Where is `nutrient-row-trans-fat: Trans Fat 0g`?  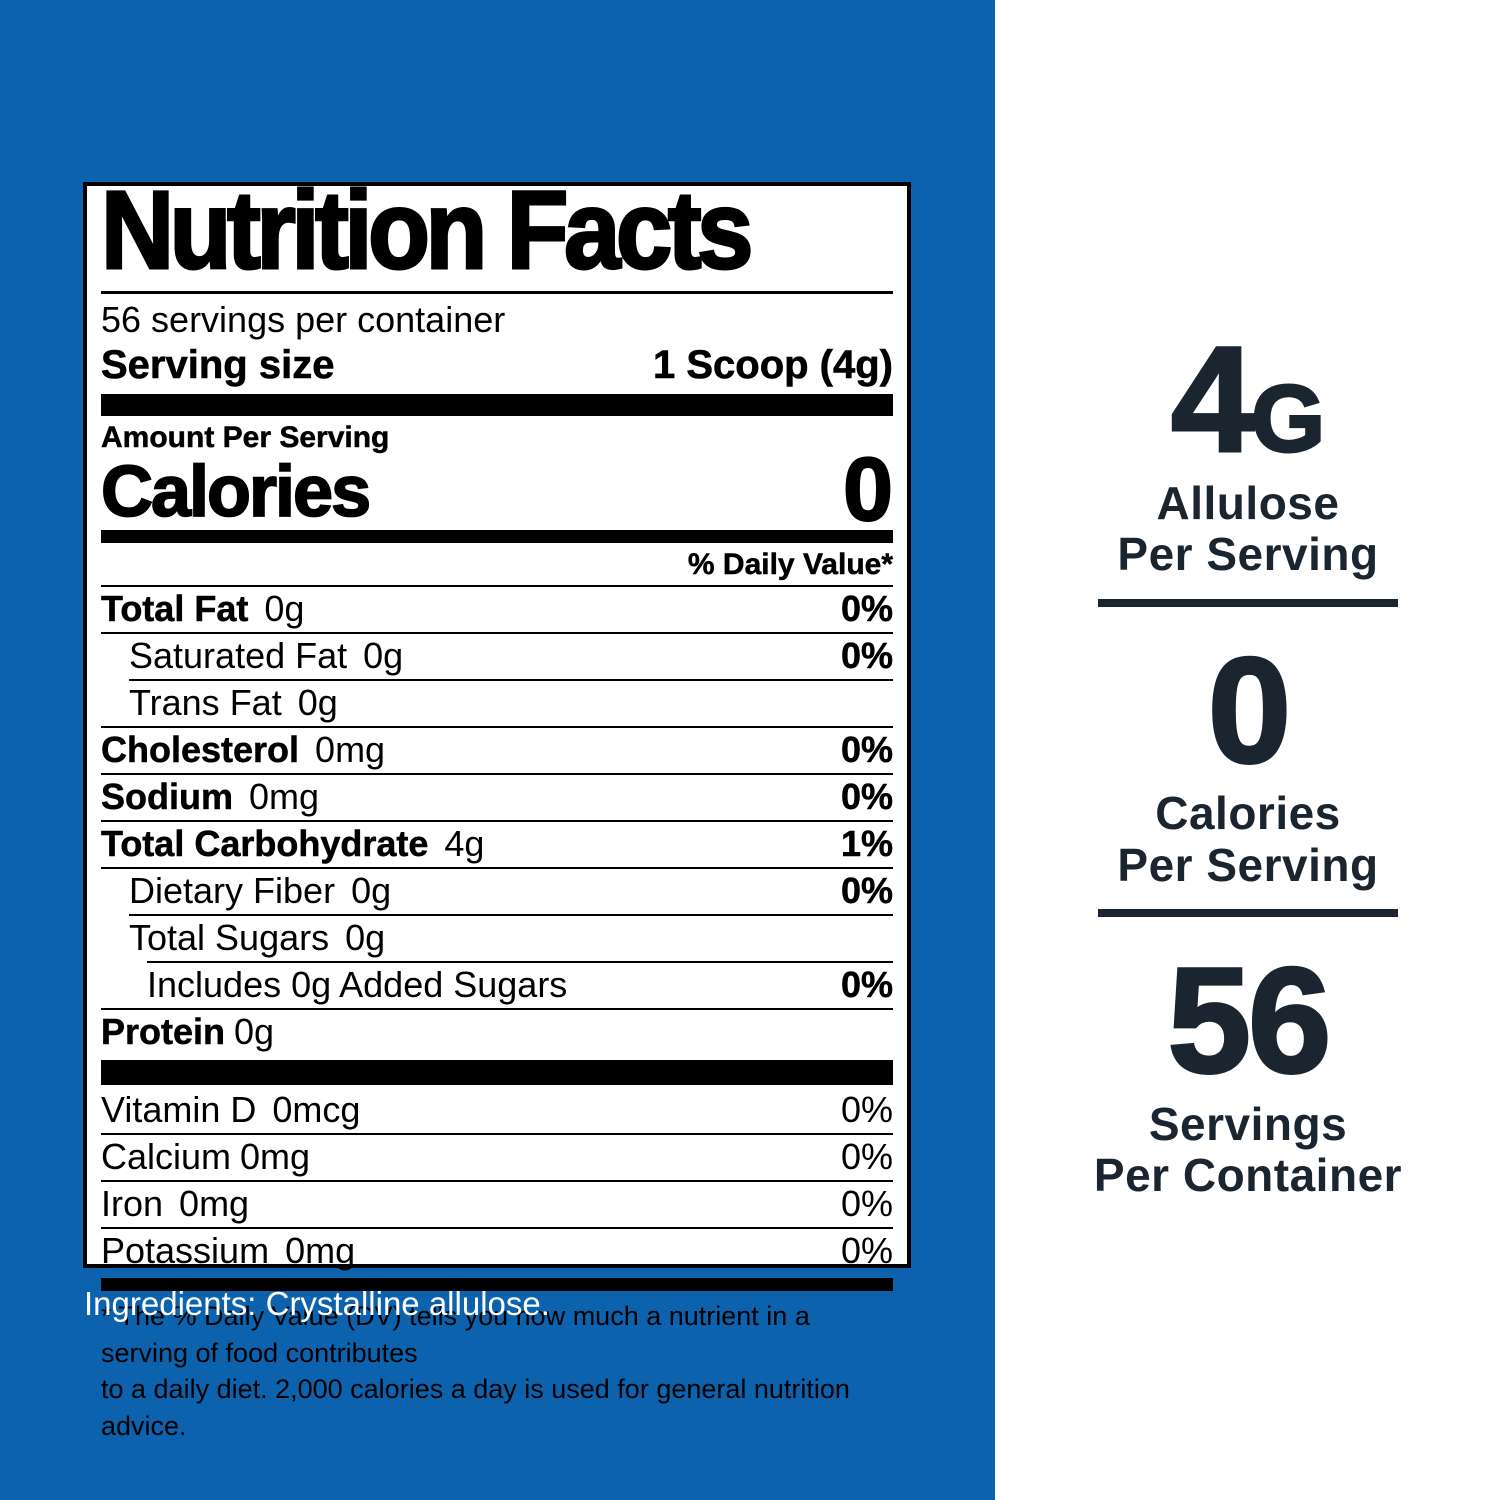
nutrient-row-trans-fat: Trans Fat 0g is located at coordinates (497, 703).